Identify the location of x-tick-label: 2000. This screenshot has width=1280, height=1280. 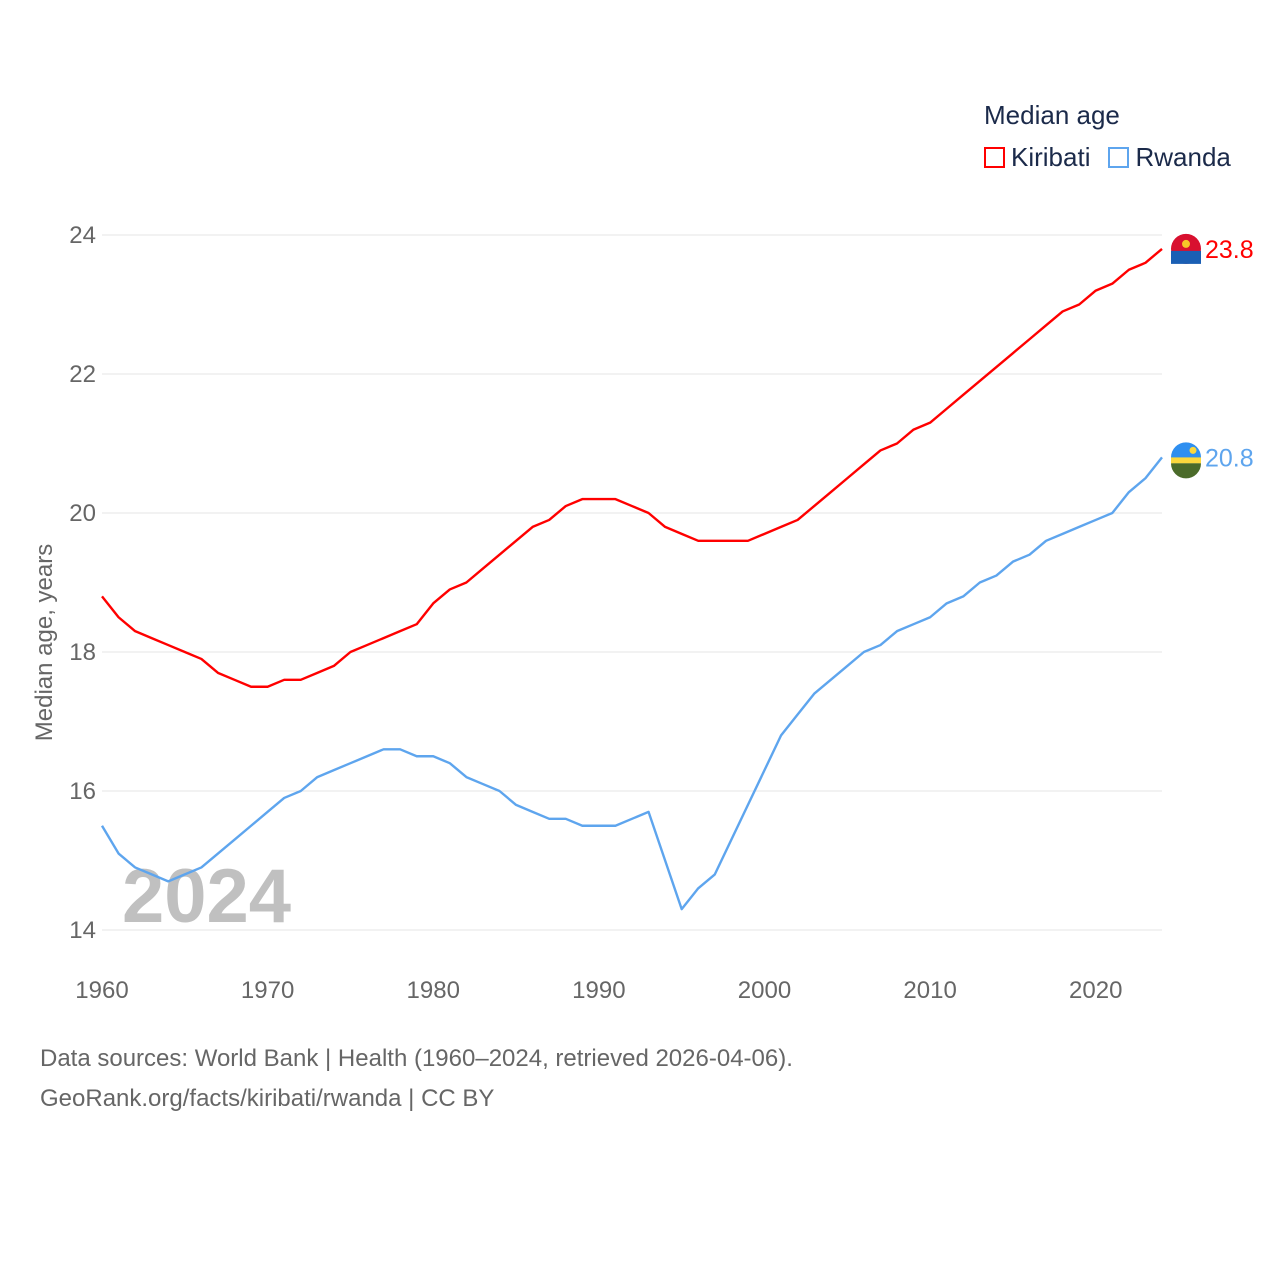
(764, 990).